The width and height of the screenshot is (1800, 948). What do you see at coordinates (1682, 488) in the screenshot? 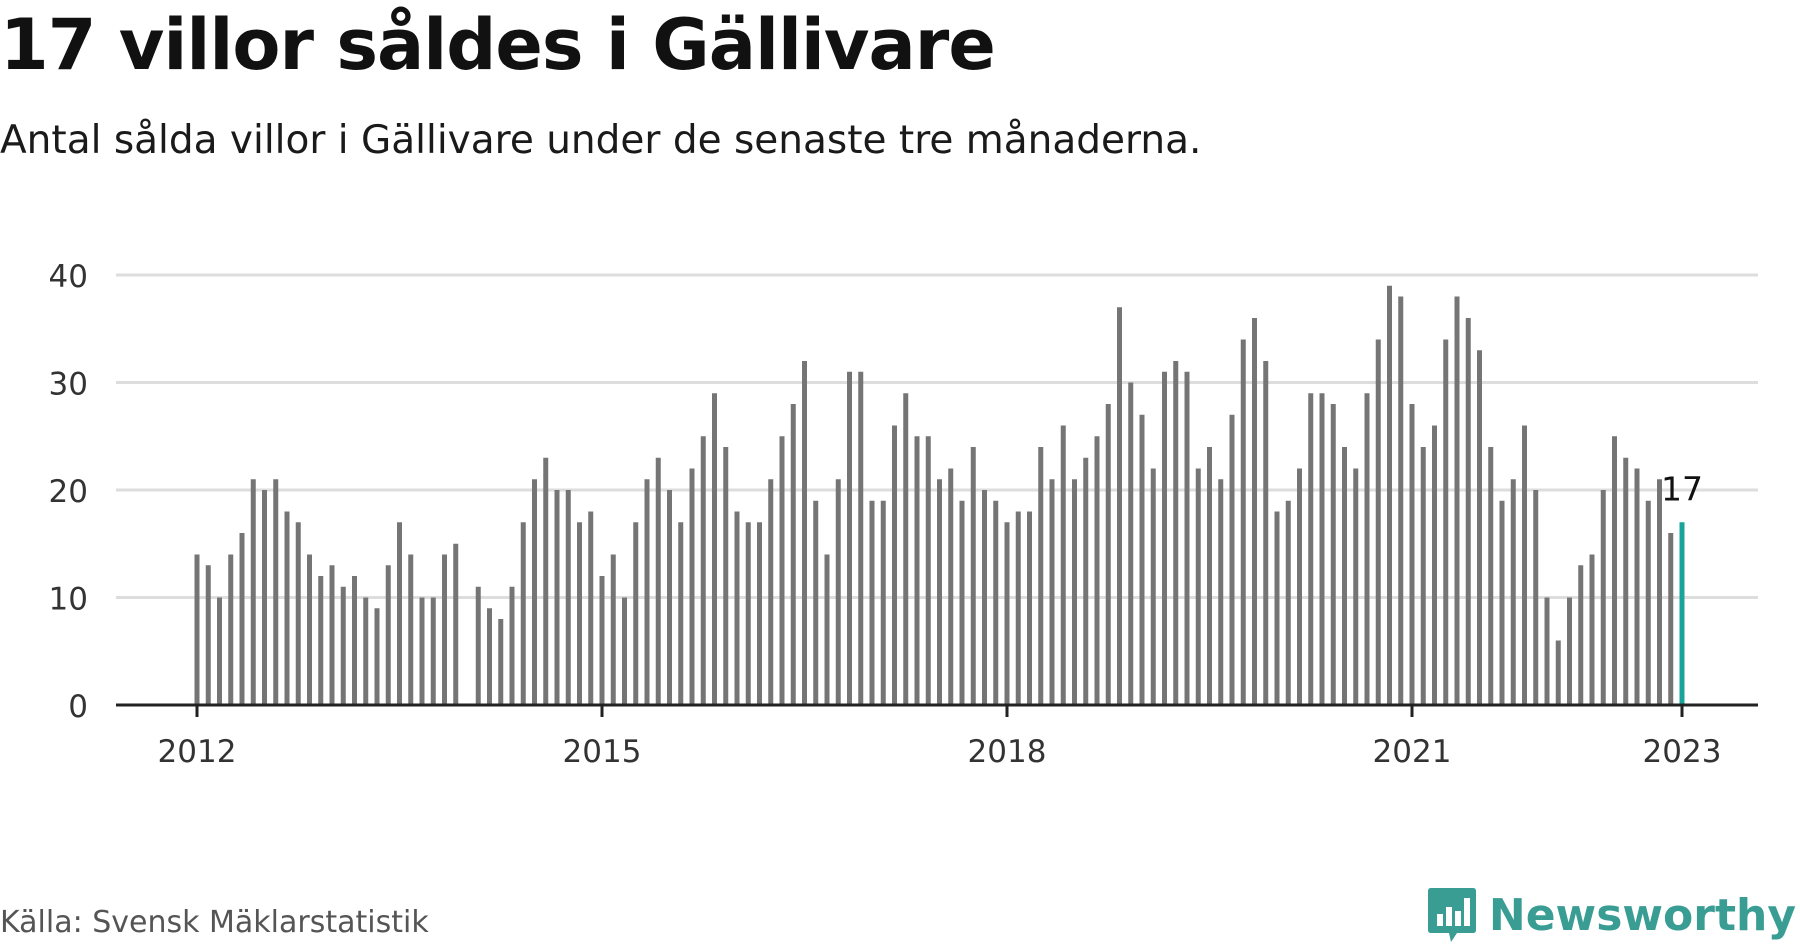
I see `highlight-value-label: 17` at bounding box center [1682, 488].